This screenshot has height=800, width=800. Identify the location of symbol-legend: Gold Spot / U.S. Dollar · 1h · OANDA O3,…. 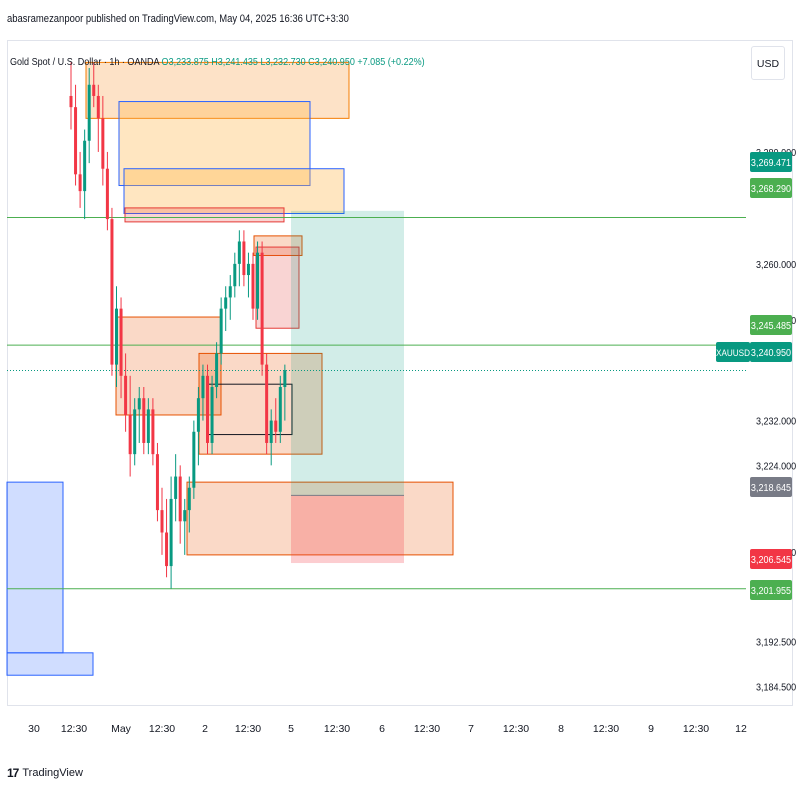
(217, 62).